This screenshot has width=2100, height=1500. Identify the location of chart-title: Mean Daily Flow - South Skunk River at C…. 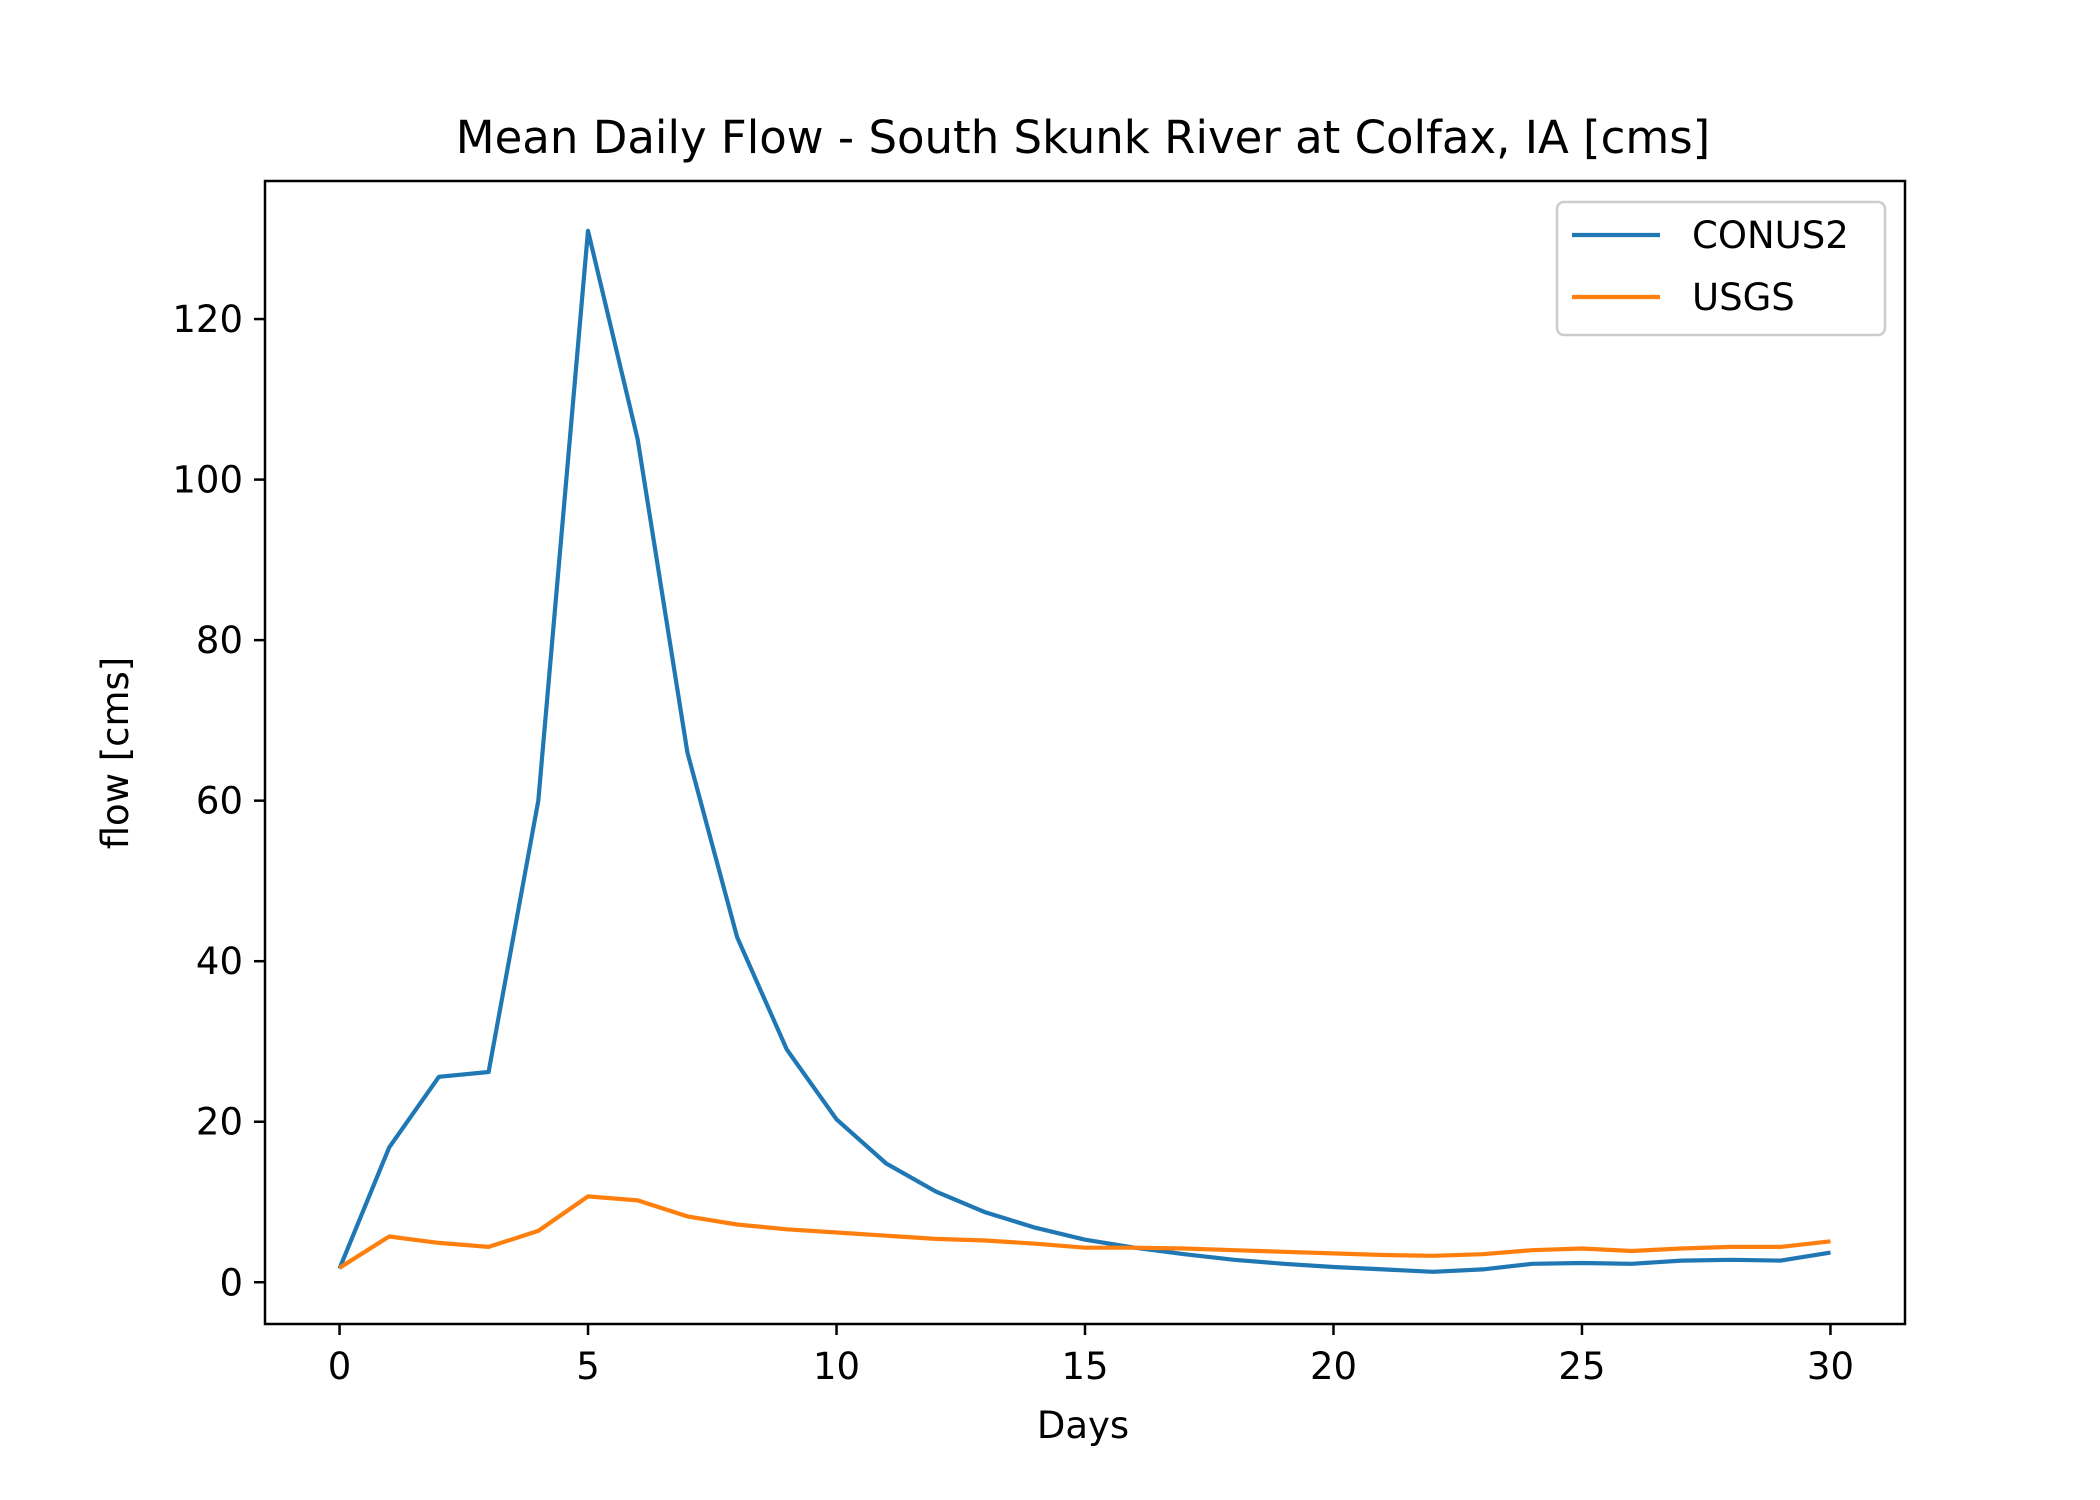
(1083, 137).